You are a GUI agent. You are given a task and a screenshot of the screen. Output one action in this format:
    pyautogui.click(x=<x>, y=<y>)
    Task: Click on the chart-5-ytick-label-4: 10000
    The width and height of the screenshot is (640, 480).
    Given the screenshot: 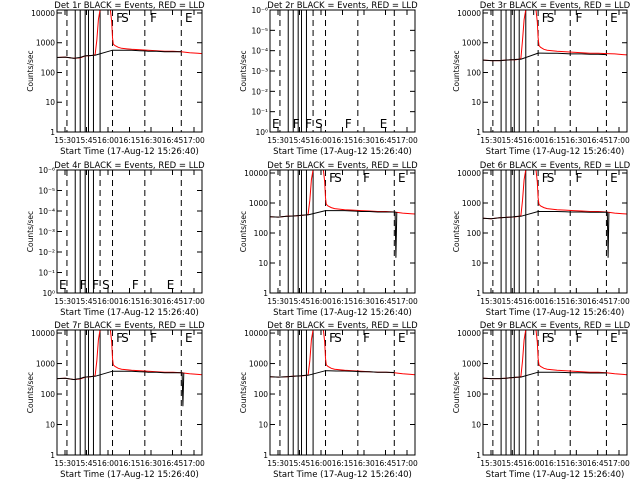 What is the action you would take?
    pyautogui.click(x=256, y=173)
    